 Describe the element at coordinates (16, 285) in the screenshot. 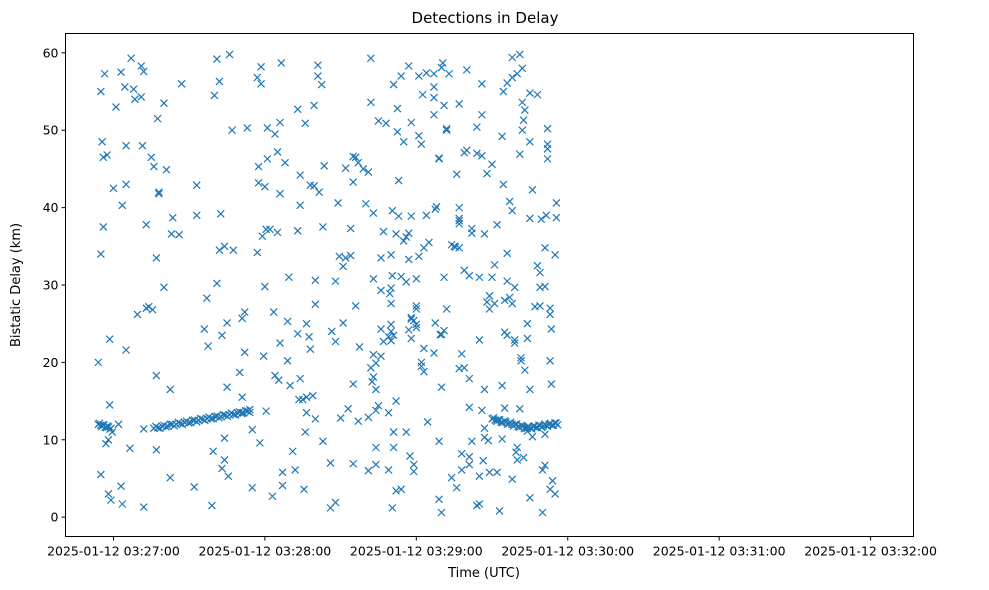

I see `y-axis-label: Bistatic Delay (km)` at that location.